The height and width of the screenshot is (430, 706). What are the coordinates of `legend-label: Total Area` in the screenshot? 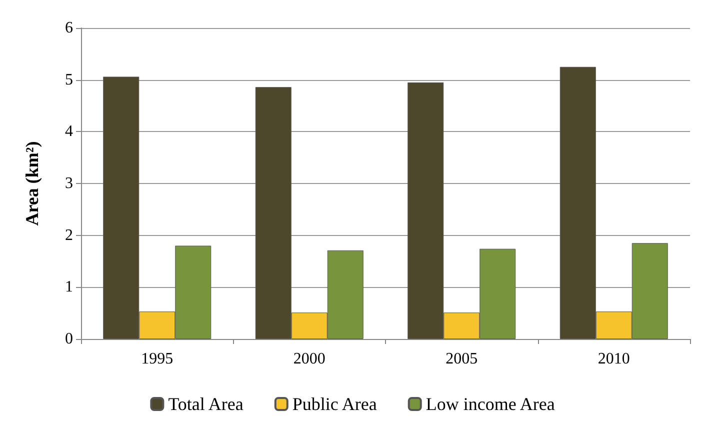 It's located at (206, 404).